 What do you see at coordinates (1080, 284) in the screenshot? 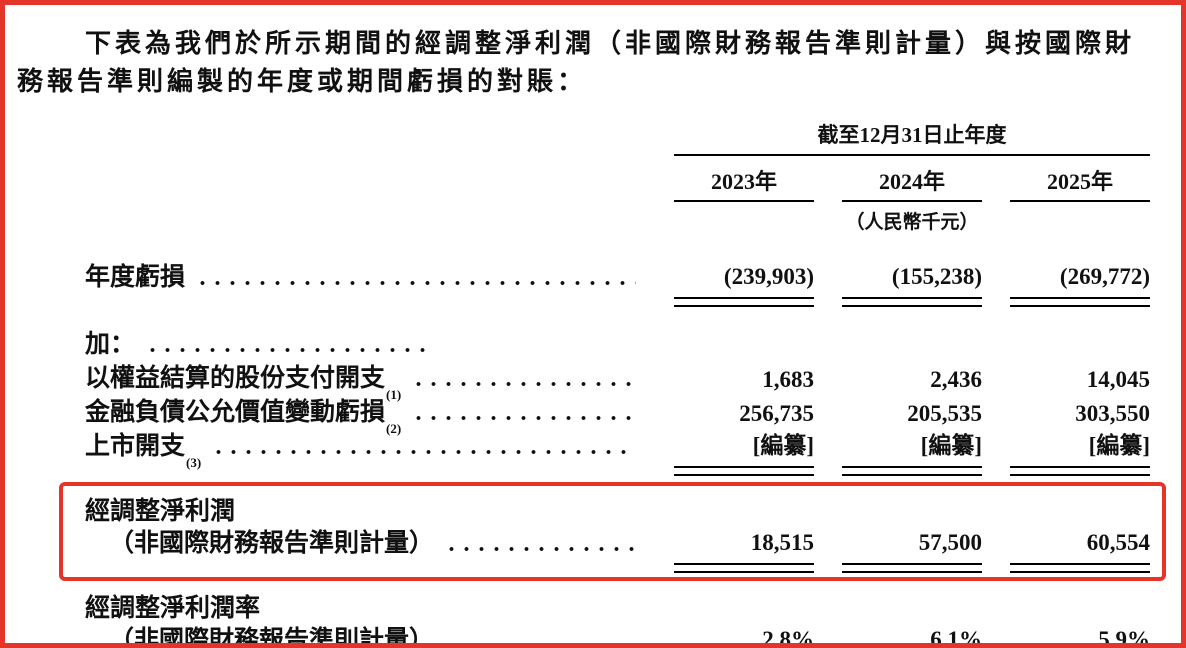
I see `row-value: (269,772)` at bounding box center [1080, 284].